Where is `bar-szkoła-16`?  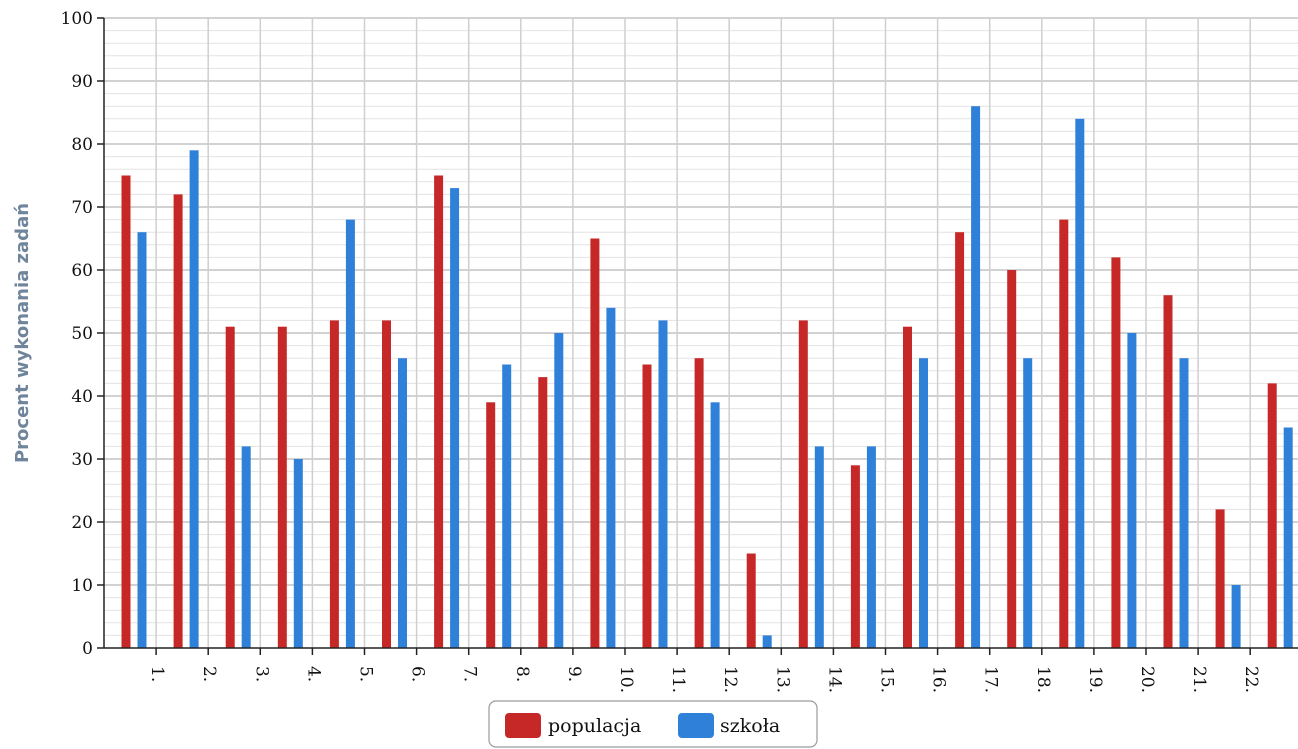 bar-szkoła-16 is located at coordinates (923, 503).